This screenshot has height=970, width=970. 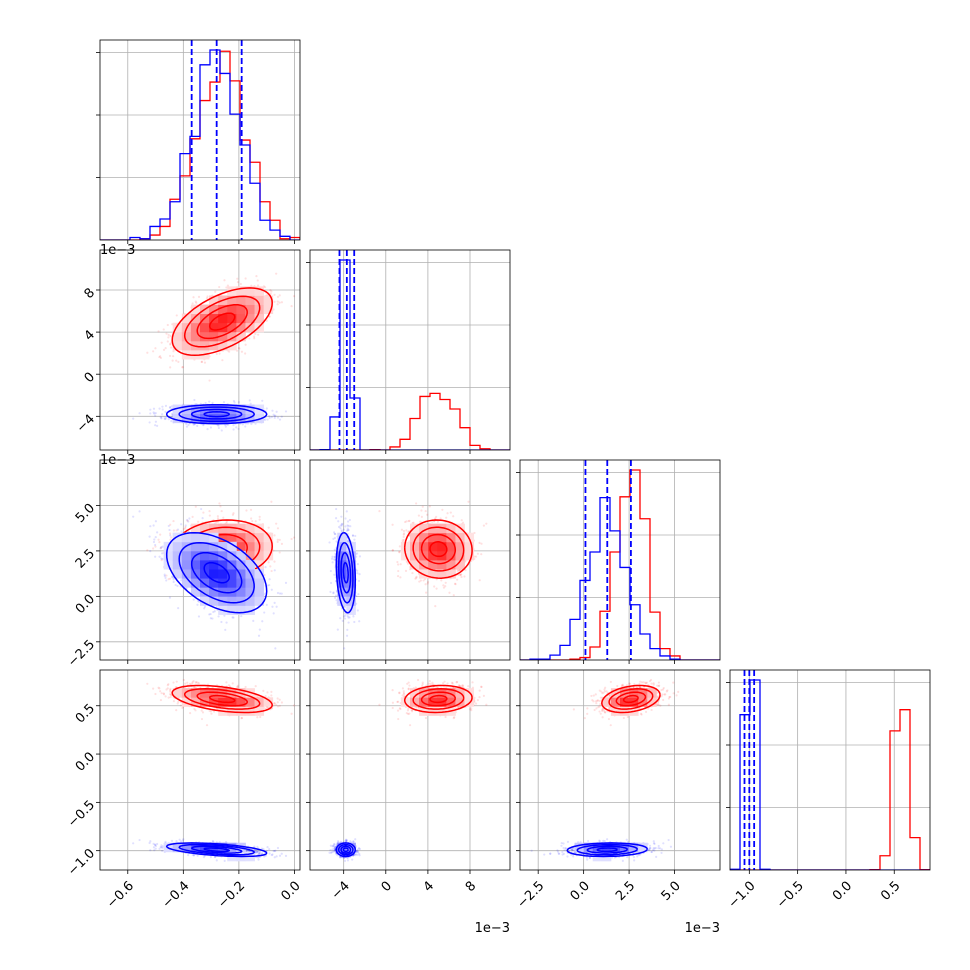 What do you see at coordinates (117, 460) in the screenshot?
I see `y-offset-label: 1e−3` at bounding box center [117, 460].